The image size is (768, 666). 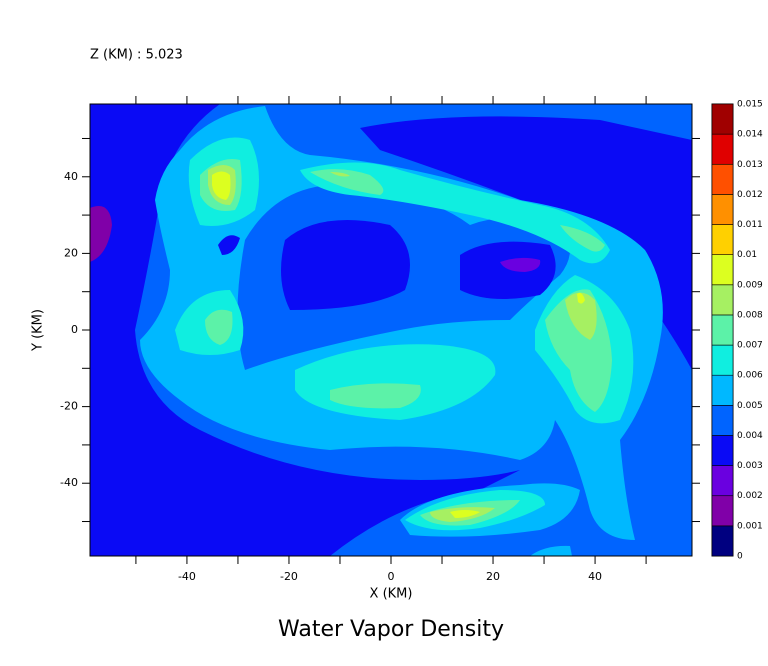 What do you see at coordinates (187, 576) in the screenshot?
I see `x-tick-label: -40` at bounding box center [187, 576].